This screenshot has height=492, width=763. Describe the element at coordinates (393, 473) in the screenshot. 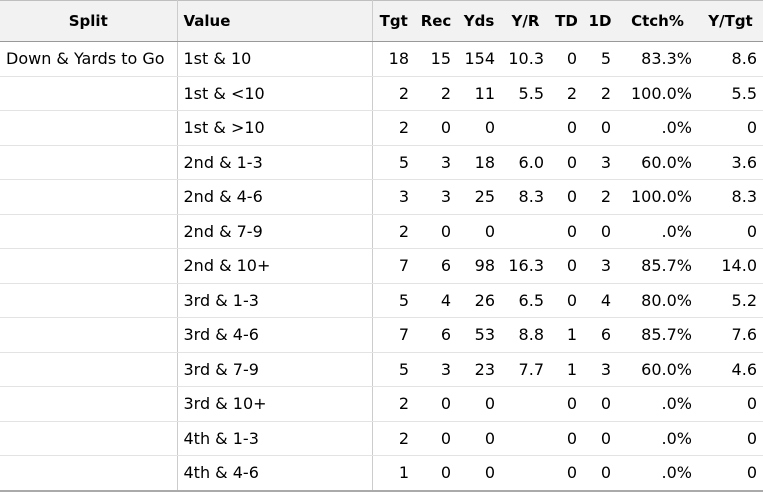

I see `cell-tgt: 1` at that location.